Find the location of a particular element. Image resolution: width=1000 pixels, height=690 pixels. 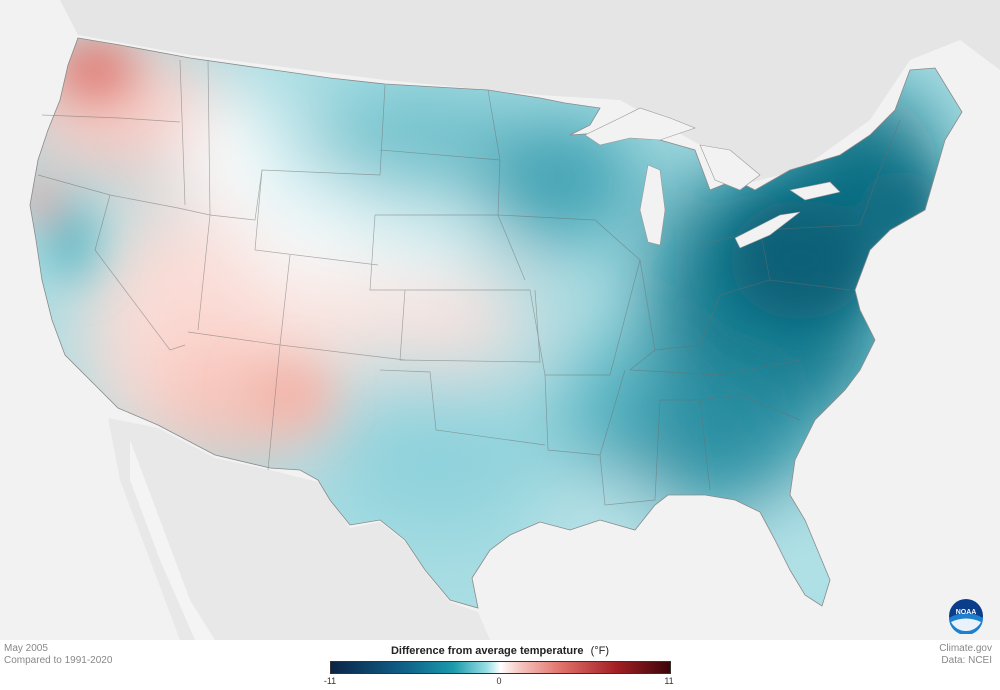

credit-data: Data: NCEI is located at coordinates (966, 660).